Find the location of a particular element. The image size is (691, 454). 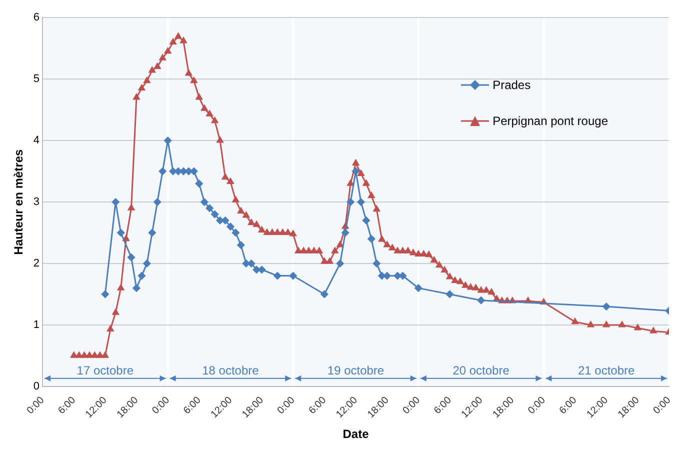

y-tick-label: 5 is located at coordinates (36, 79).